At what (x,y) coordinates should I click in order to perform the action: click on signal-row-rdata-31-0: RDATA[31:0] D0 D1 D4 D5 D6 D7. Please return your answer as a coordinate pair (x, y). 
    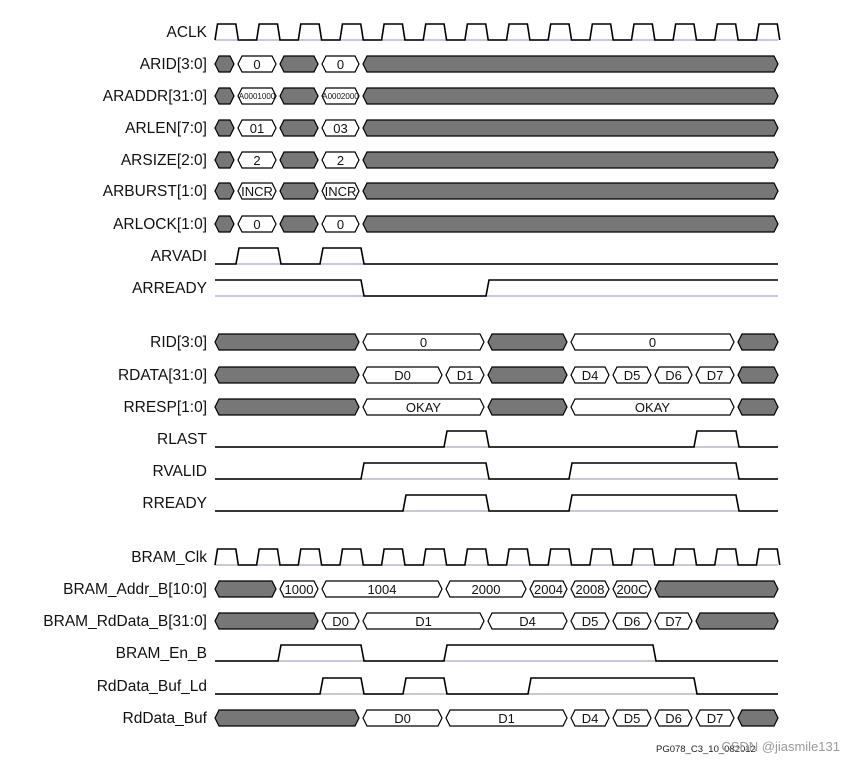
    Looking at the image, I should click on (448, 375).